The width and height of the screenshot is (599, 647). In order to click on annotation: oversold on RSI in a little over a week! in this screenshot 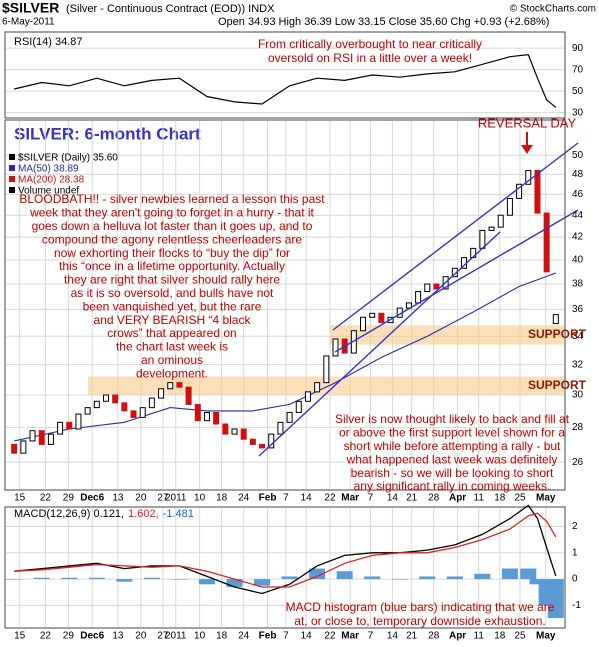, I will do `click(370, 58)`.